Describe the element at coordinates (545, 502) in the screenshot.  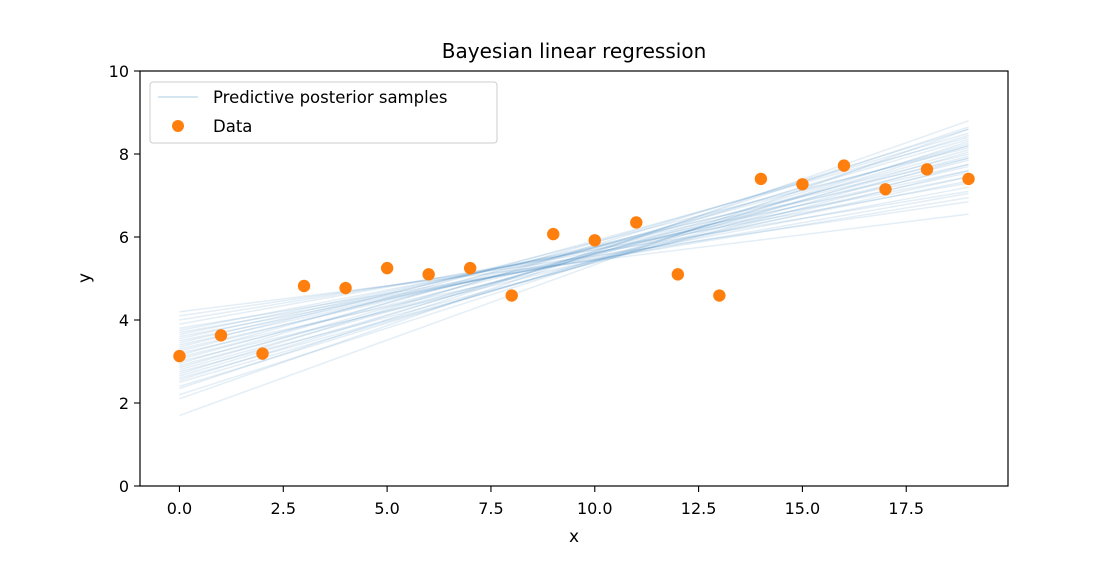
I see `x-axis-ticks: 0.0 2.5 5.0 7.5 10.0 12.5 15.0 17.5` at that location.